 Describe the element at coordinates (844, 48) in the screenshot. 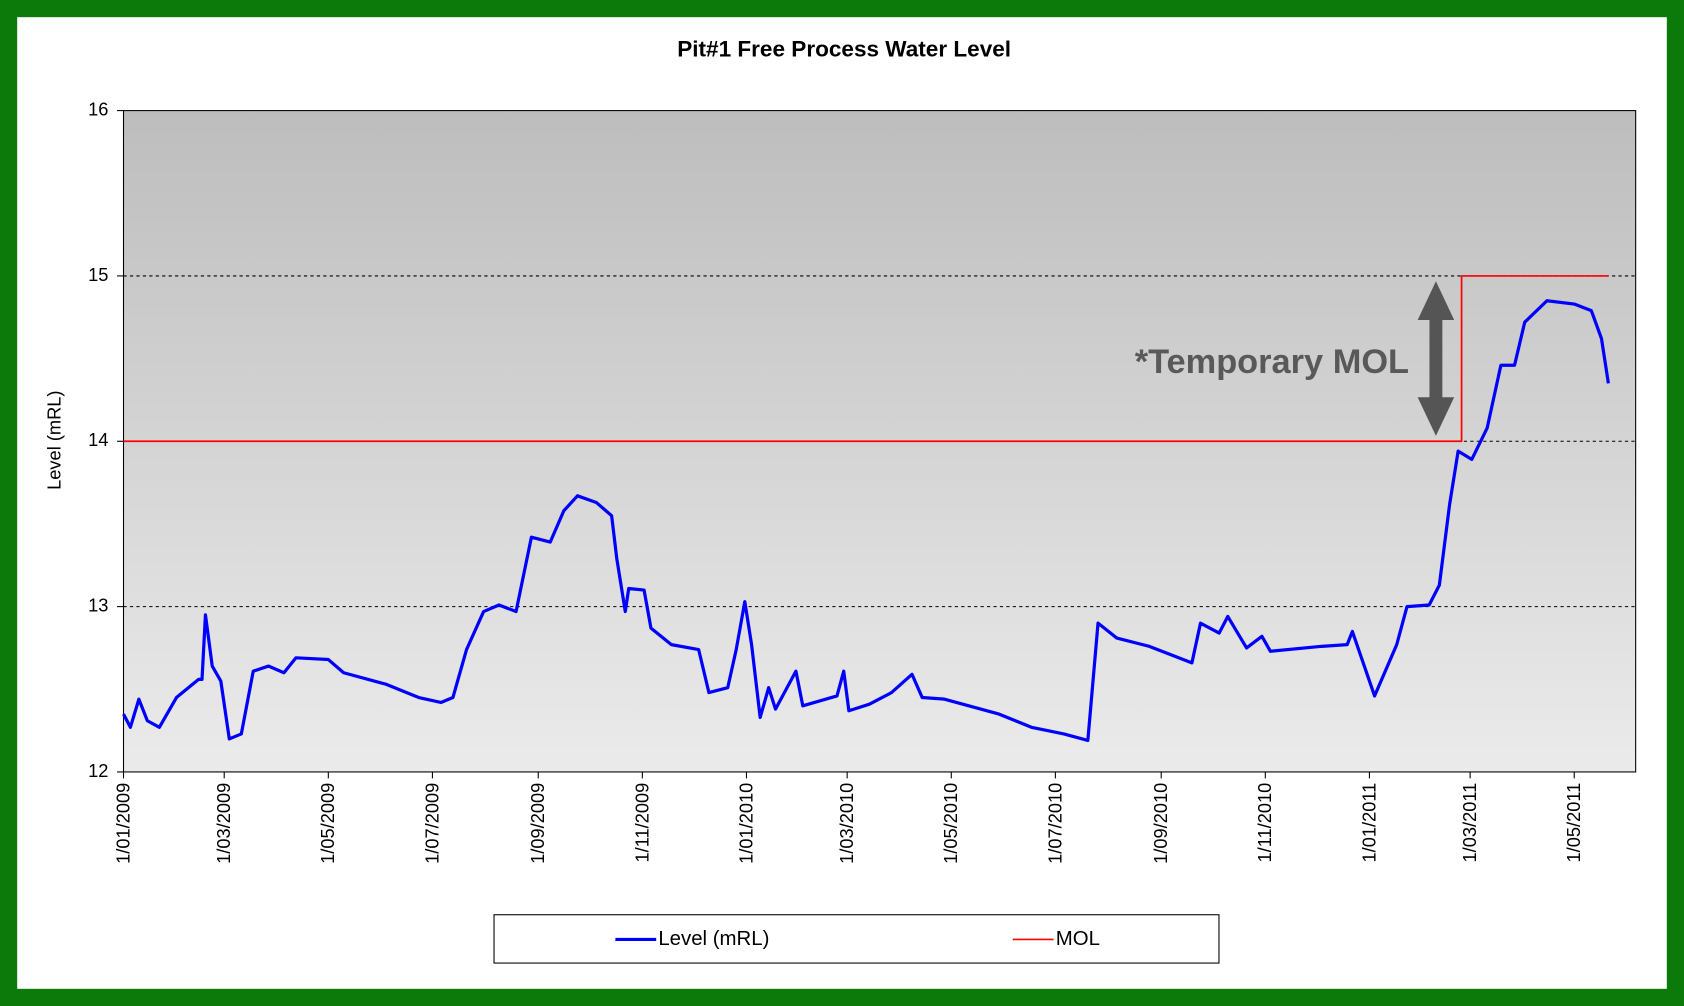

I see `chart-title: Pit#1 Free Process Water Level` at that location.